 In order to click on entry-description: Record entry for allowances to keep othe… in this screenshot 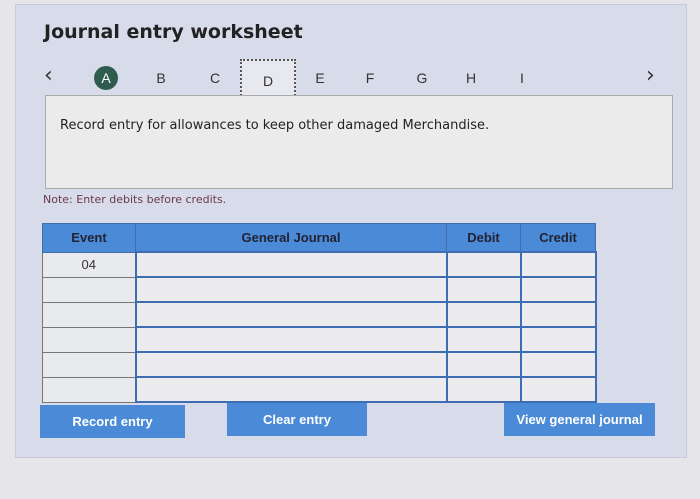, I will do `click(275, 125)`.